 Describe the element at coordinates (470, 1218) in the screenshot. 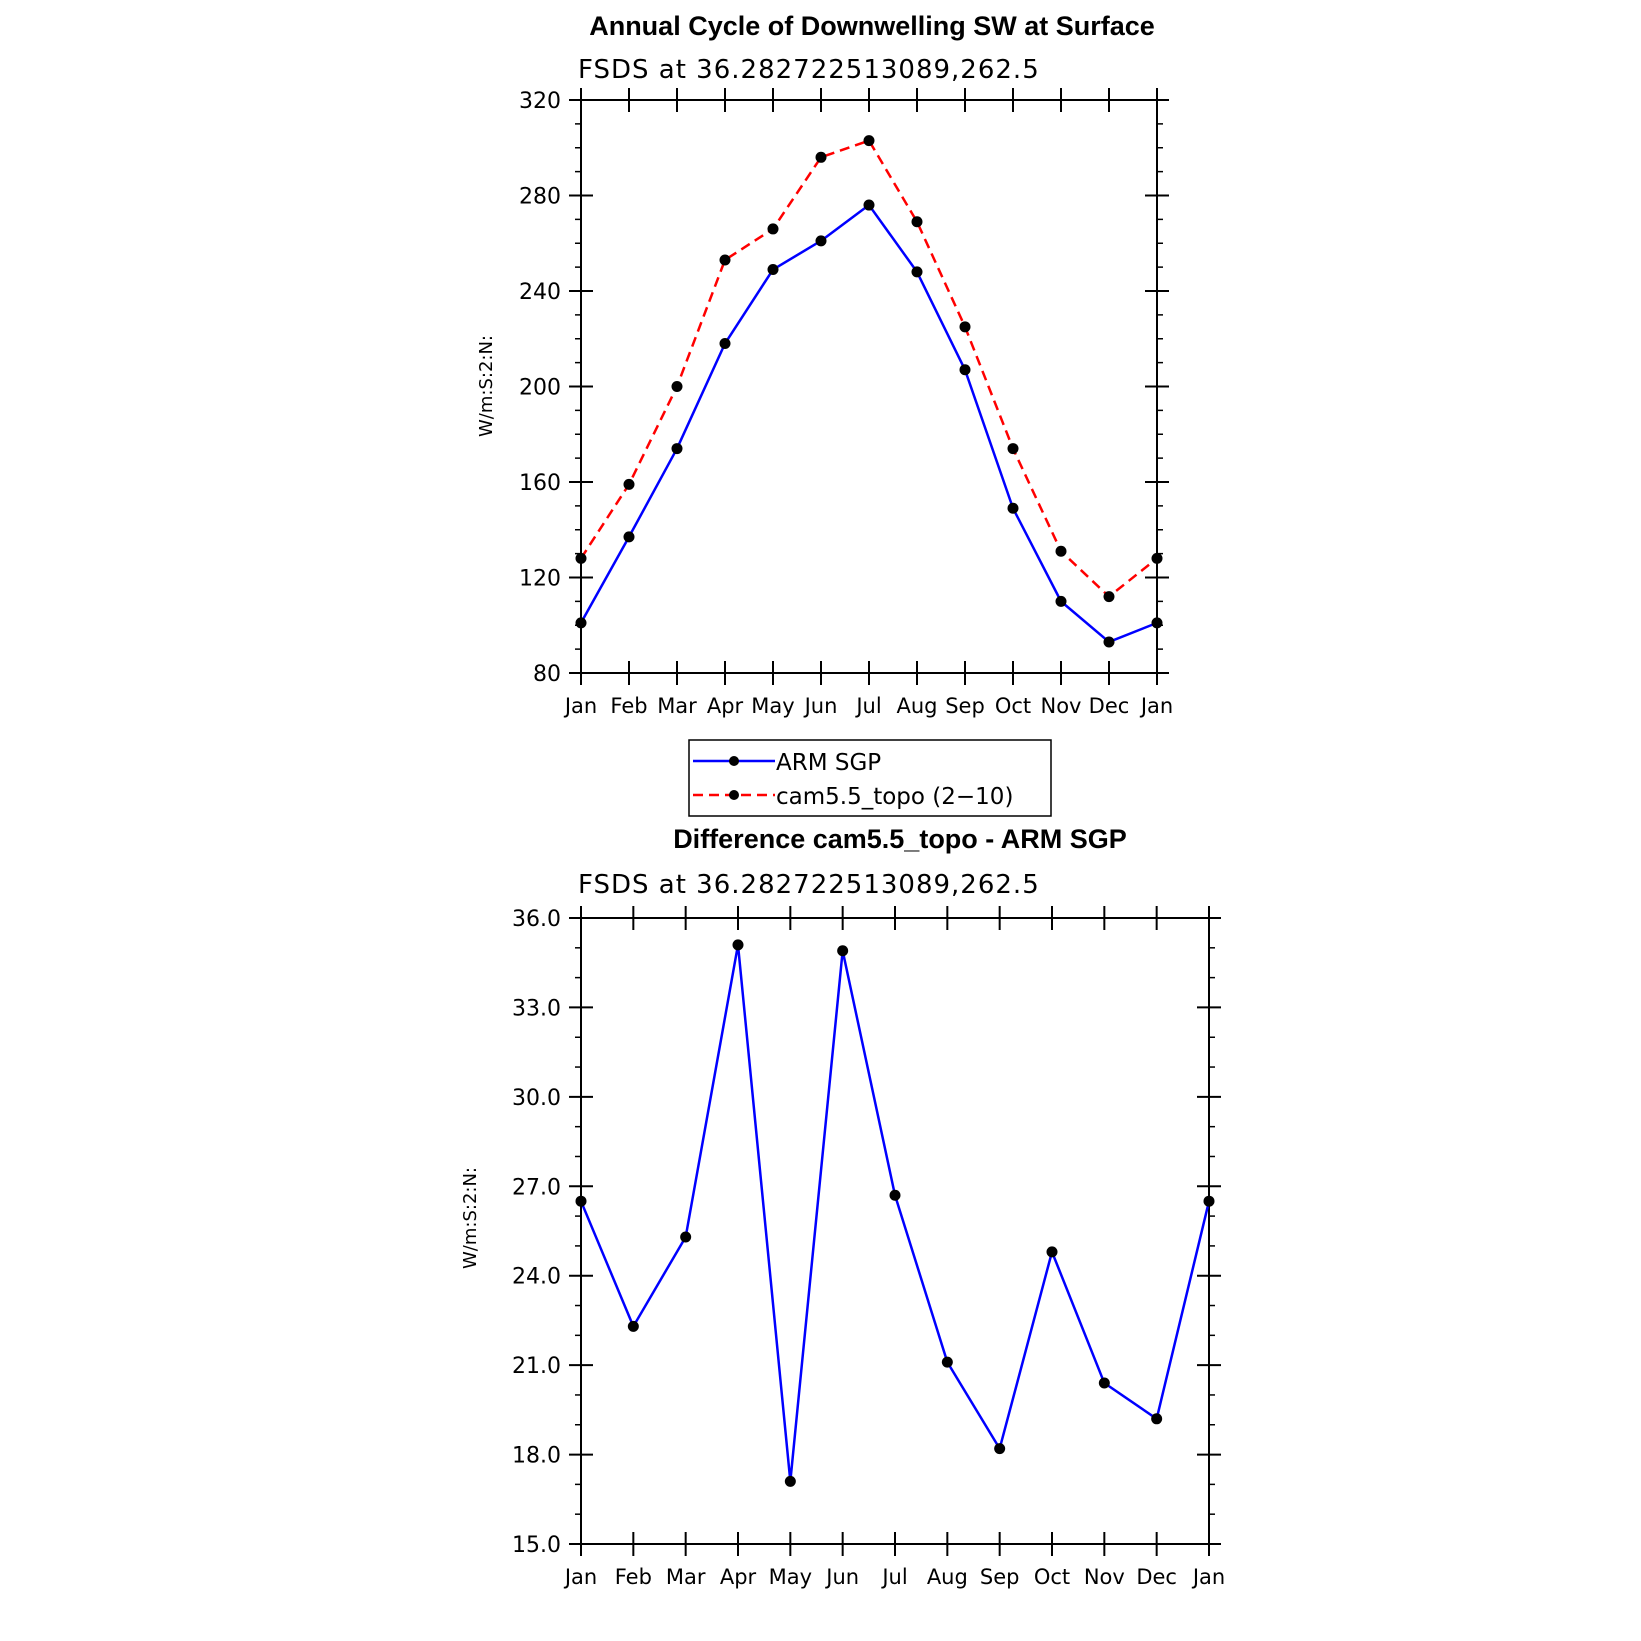

I see `bottom-y-axis-label: W/m:S:2:N:` at that location.